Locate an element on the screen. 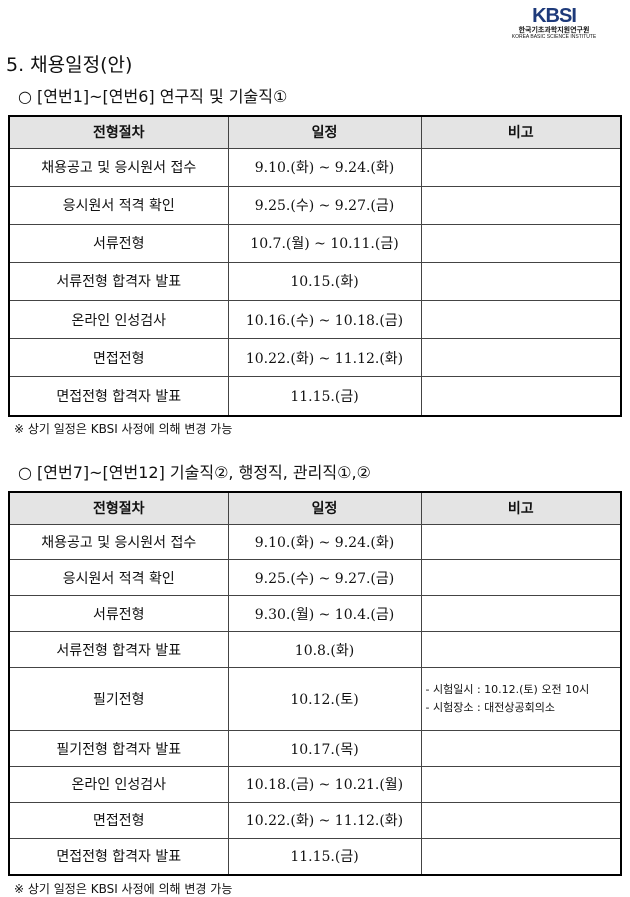 Image resolution: width=630 pixels, height=897 pixels. logo-korean: 한국기초과학지원연구원 is located at coordinates (554, 30).